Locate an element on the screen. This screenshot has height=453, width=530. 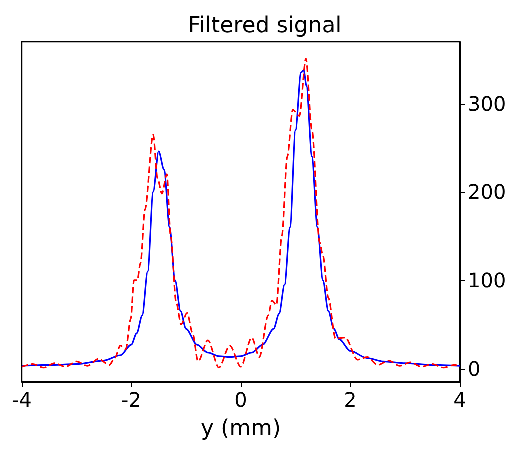
x-tick-label: 0 is located at coordinates (241, 400).